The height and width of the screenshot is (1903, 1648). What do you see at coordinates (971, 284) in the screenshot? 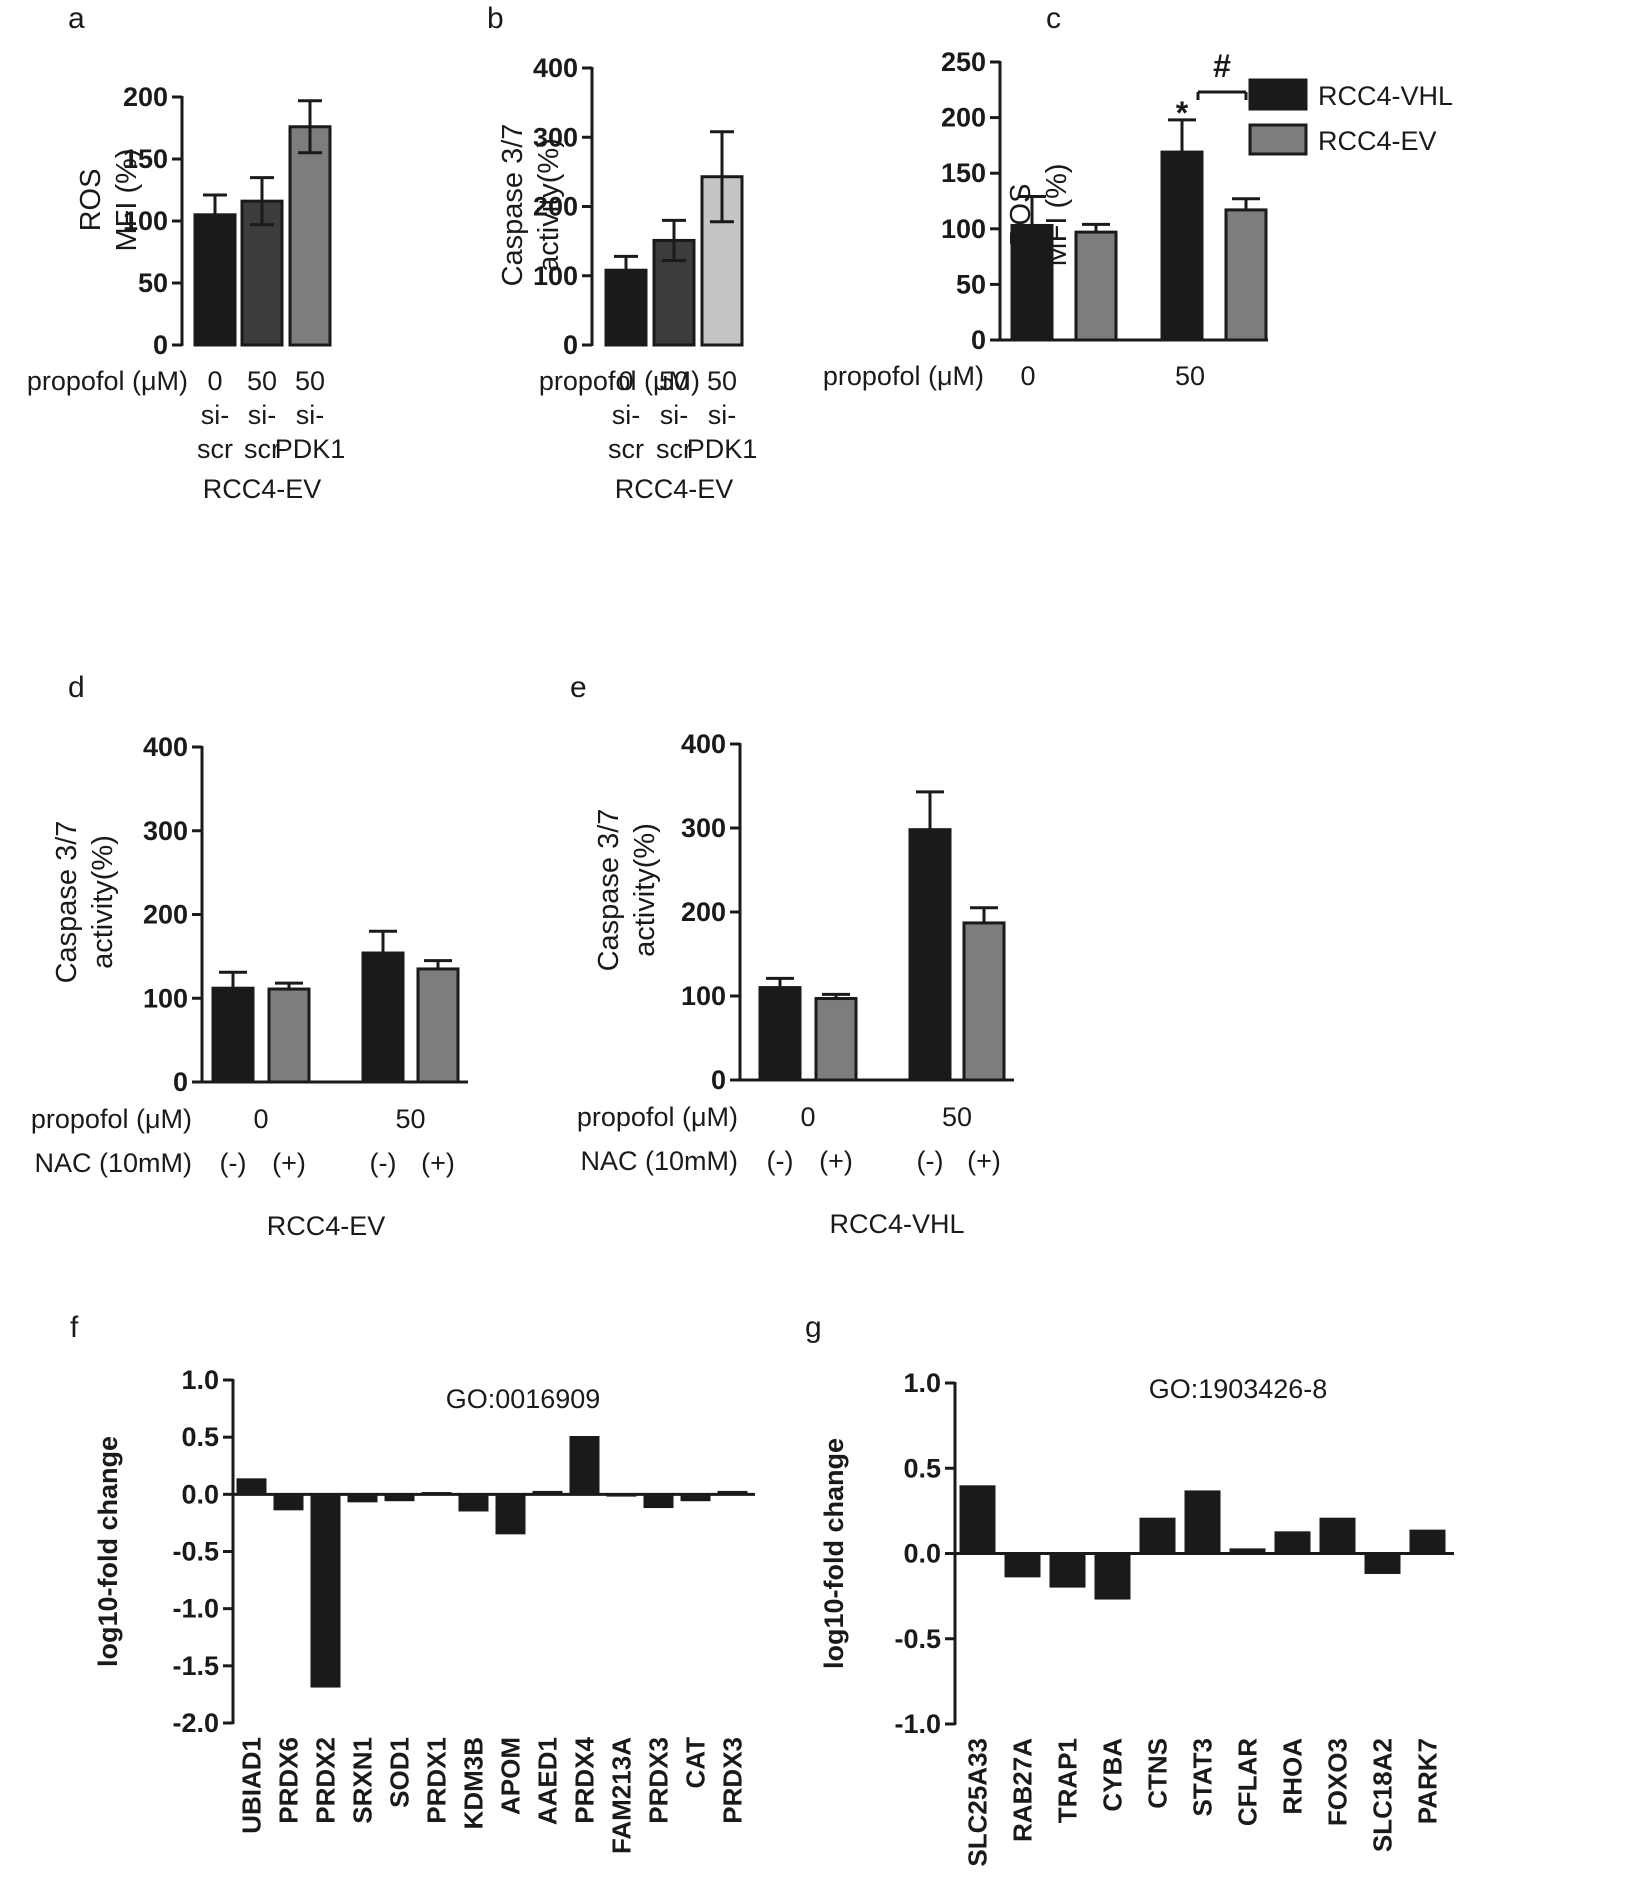
I see `y-tick-label: 50` at bounding box center [971, 284].